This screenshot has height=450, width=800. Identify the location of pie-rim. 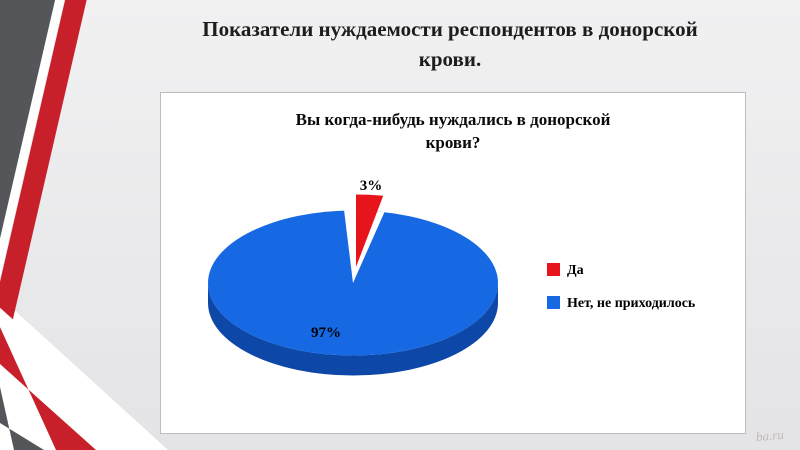
(353, 329).